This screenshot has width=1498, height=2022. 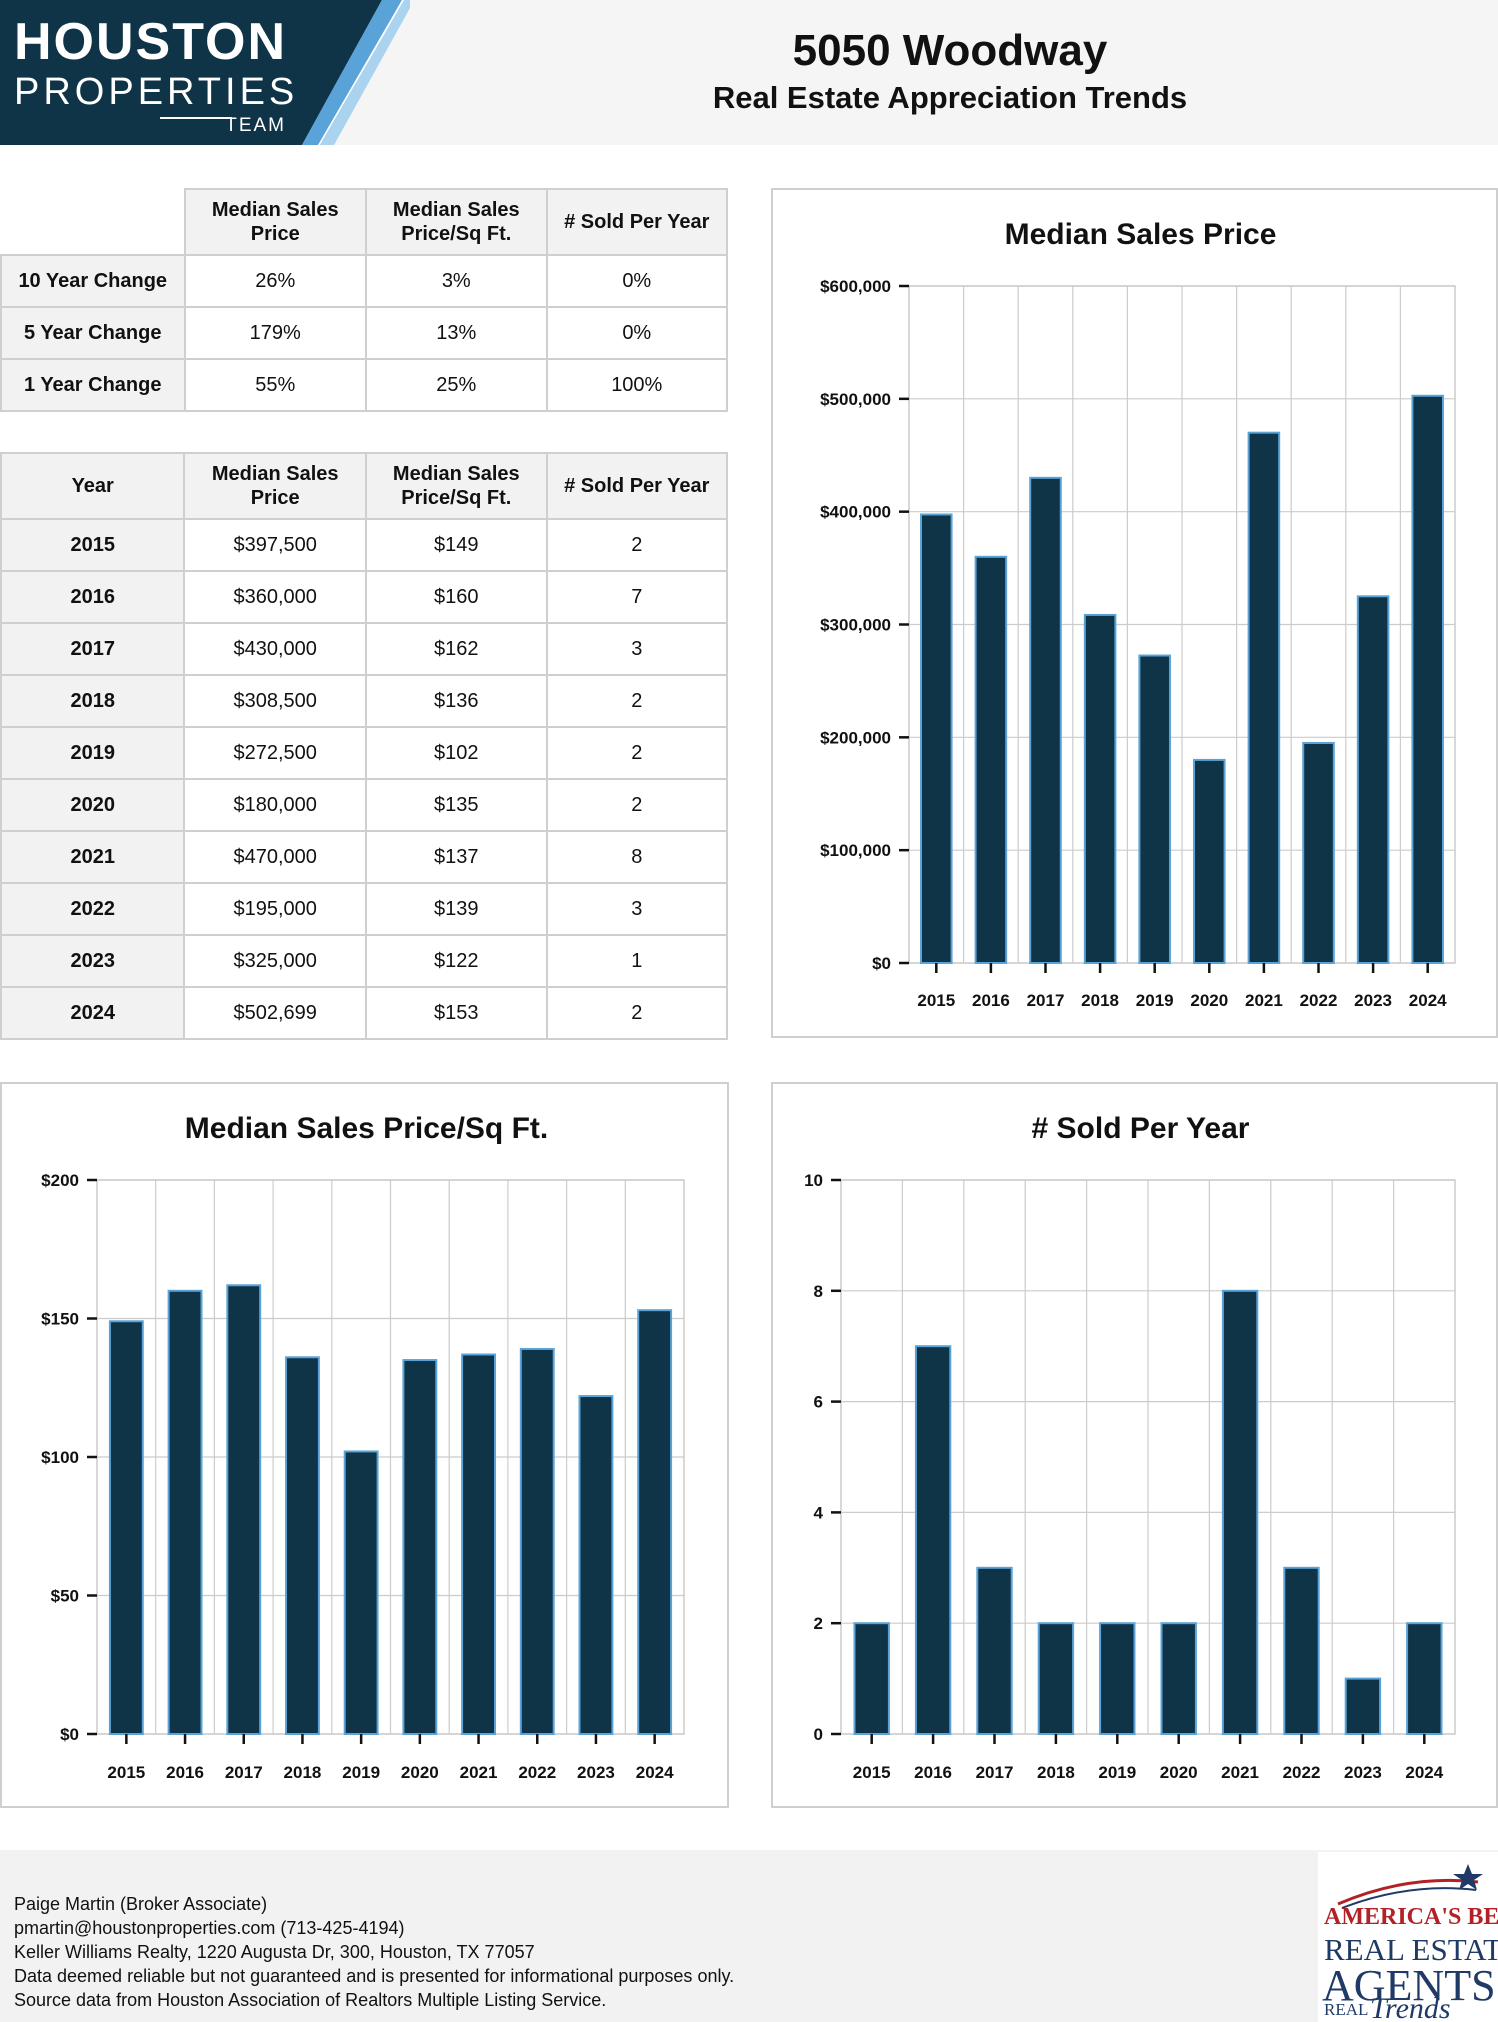 I want to click on table-row: 2024 $502,699 $153 2, so click(x=364, y=1013).